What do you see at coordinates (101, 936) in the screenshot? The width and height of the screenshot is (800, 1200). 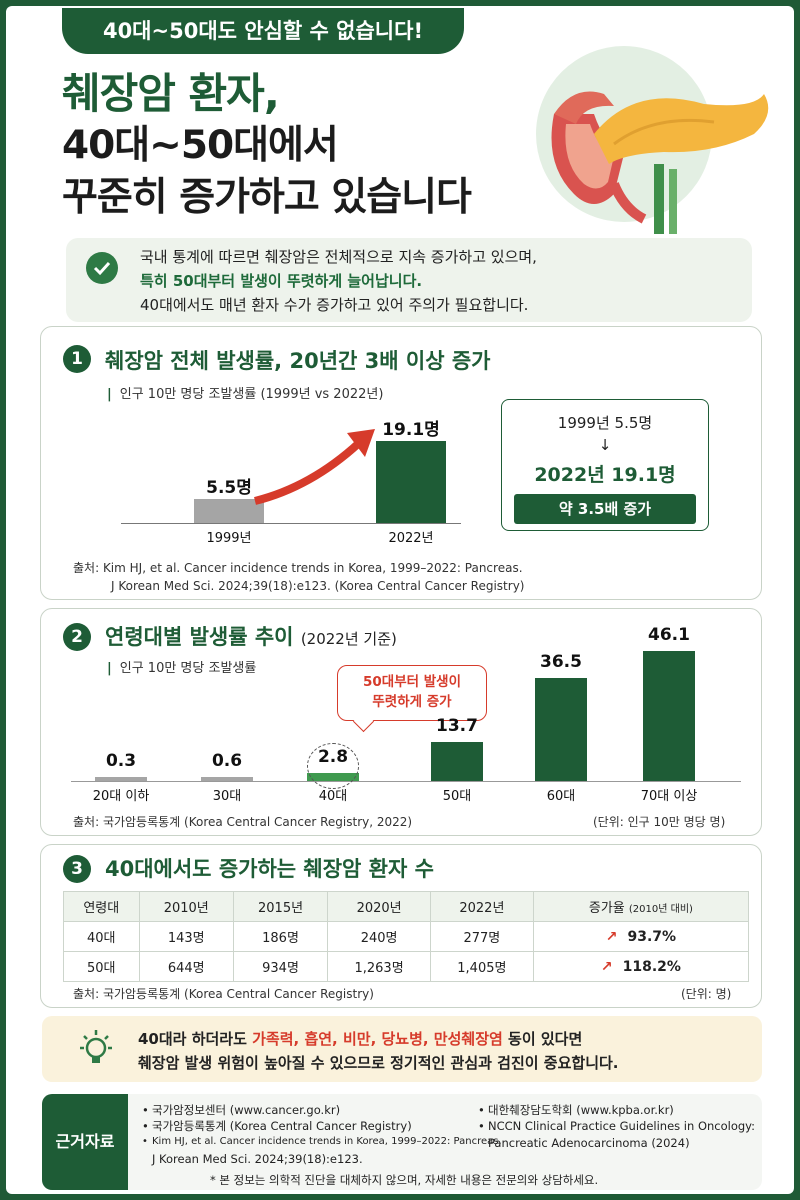 I see `cell: 40대` at bounding box center [101, 936].